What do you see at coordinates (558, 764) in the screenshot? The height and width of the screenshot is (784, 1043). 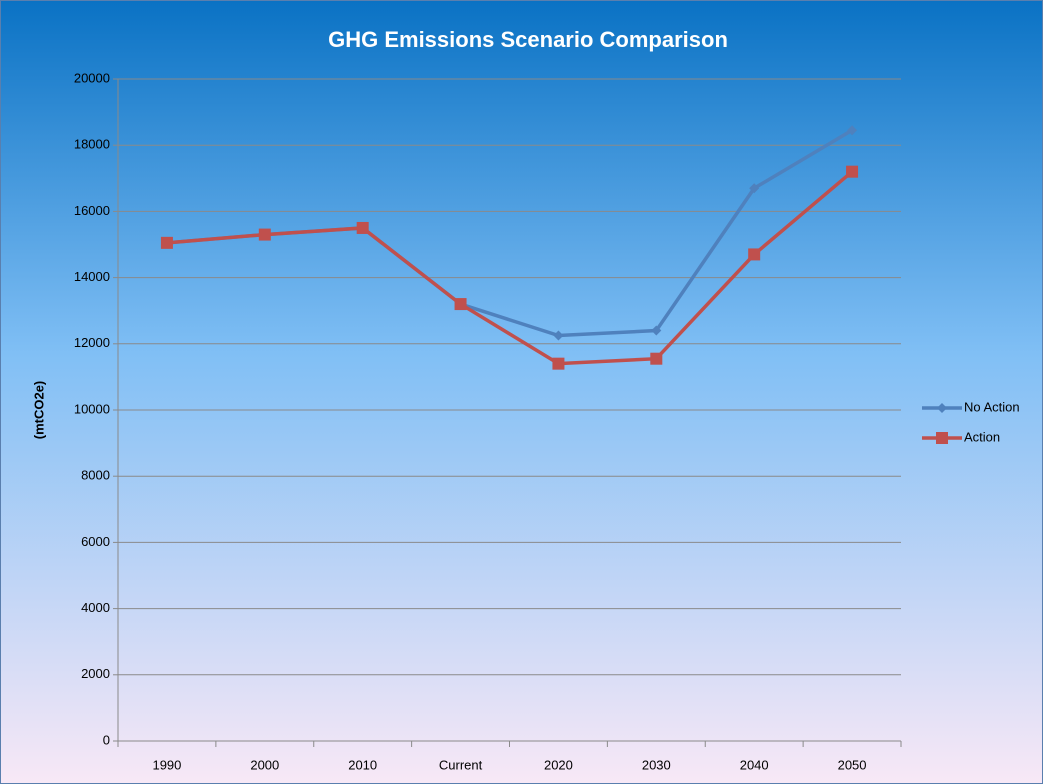 I see `x-tick-label: 2020` at bounding box center [558, 764].